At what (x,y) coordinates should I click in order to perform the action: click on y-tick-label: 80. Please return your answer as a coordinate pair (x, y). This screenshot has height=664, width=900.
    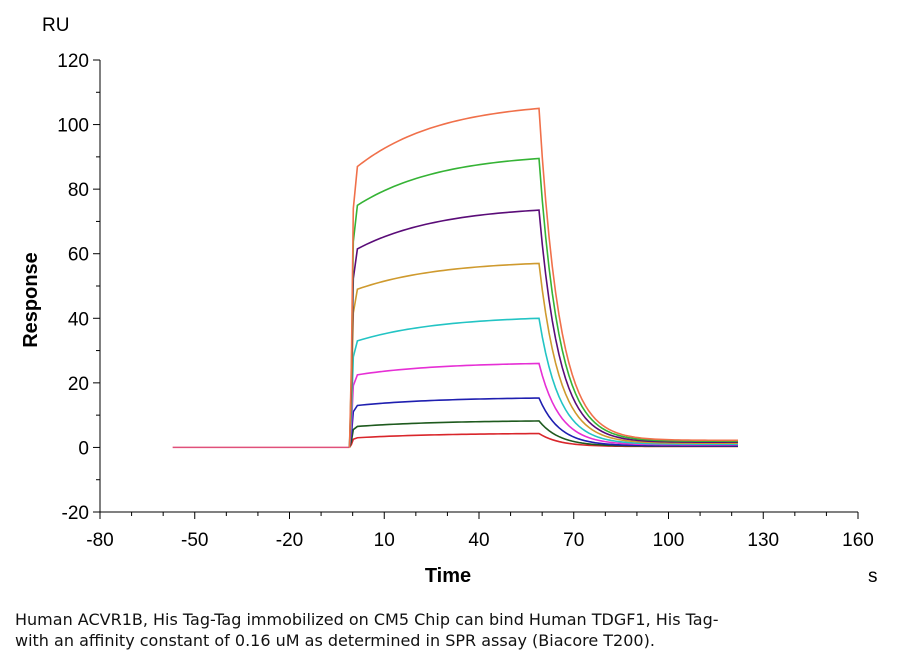
    Looking at the image, I should click on (78, 190).